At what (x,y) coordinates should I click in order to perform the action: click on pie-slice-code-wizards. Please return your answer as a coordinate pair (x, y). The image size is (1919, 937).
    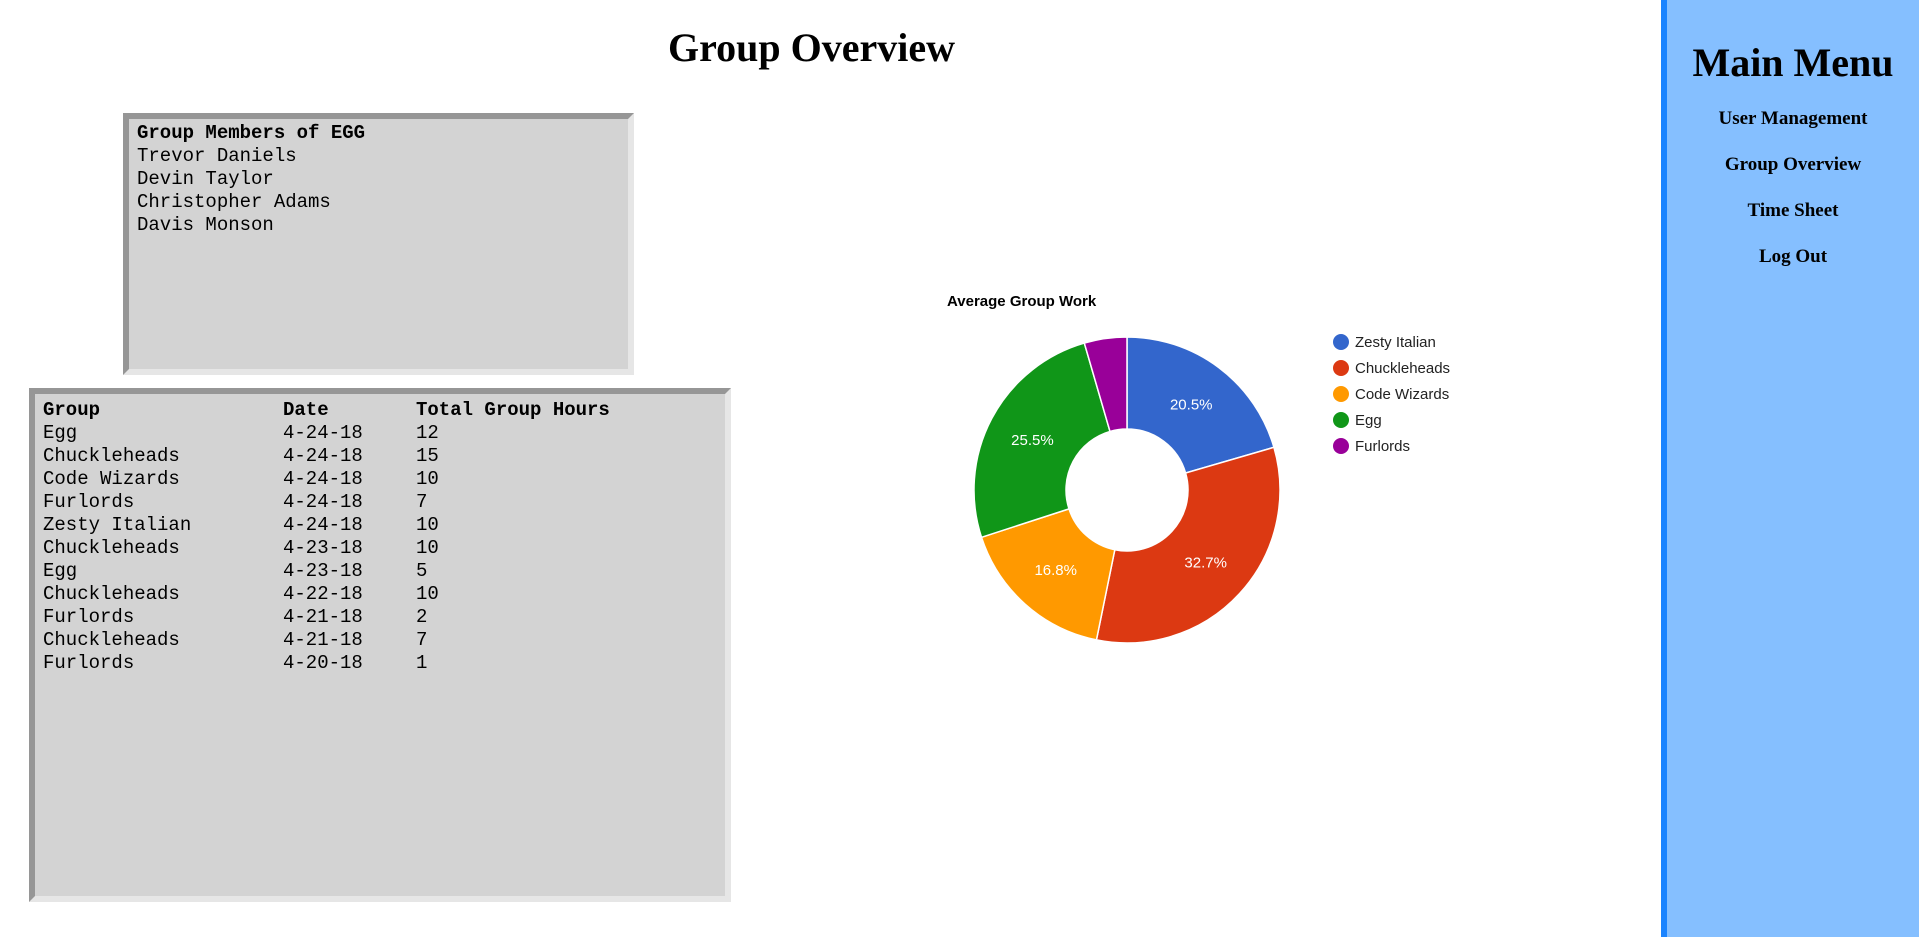
    Looking at the image, I should click on (1048, 574).